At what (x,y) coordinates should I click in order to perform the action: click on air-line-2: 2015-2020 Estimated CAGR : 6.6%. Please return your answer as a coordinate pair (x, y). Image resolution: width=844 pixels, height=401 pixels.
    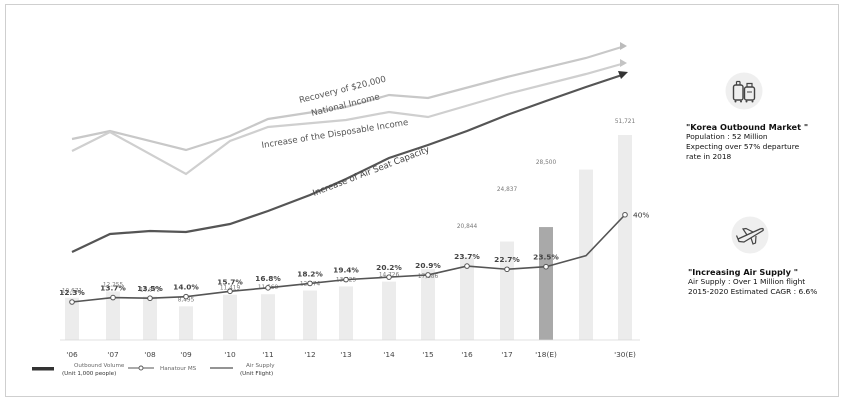
    Looking at the image, I should click on (753, 291).